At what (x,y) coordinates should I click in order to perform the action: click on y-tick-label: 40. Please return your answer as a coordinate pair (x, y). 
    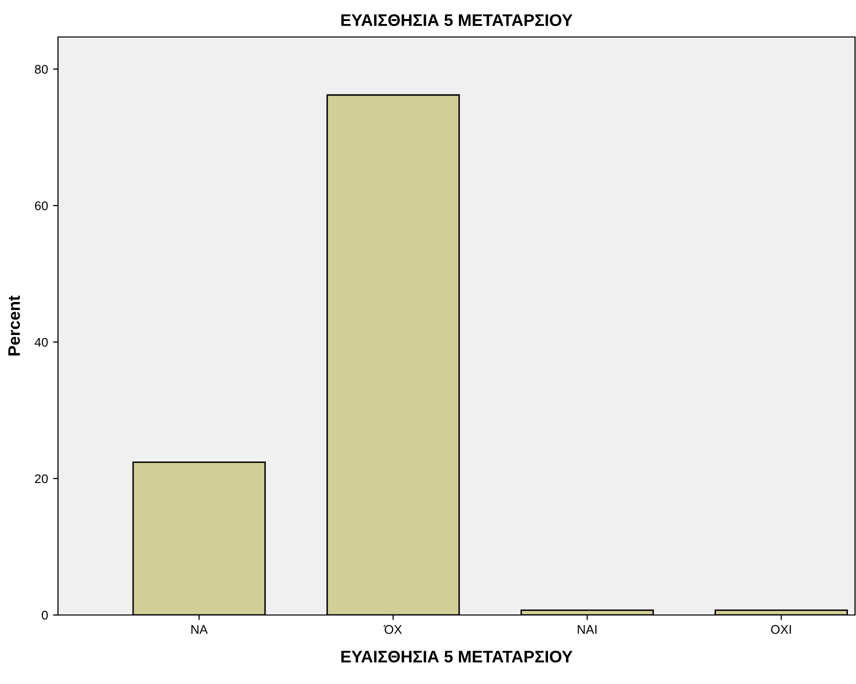
    Looking at the image, I should click on (41, 342).